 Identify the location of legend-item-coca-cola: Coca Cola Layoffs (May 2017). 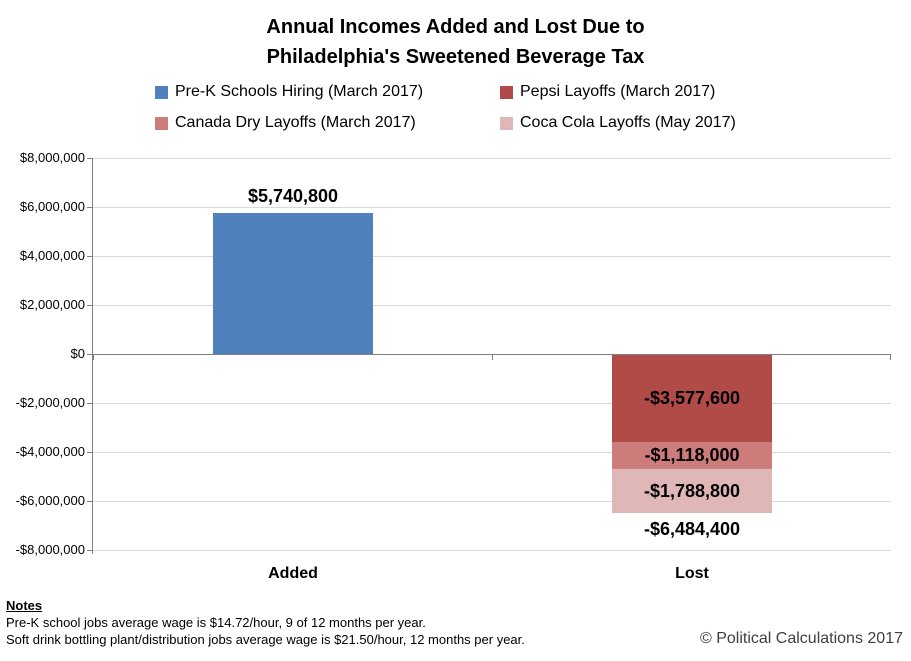
(618, 123).